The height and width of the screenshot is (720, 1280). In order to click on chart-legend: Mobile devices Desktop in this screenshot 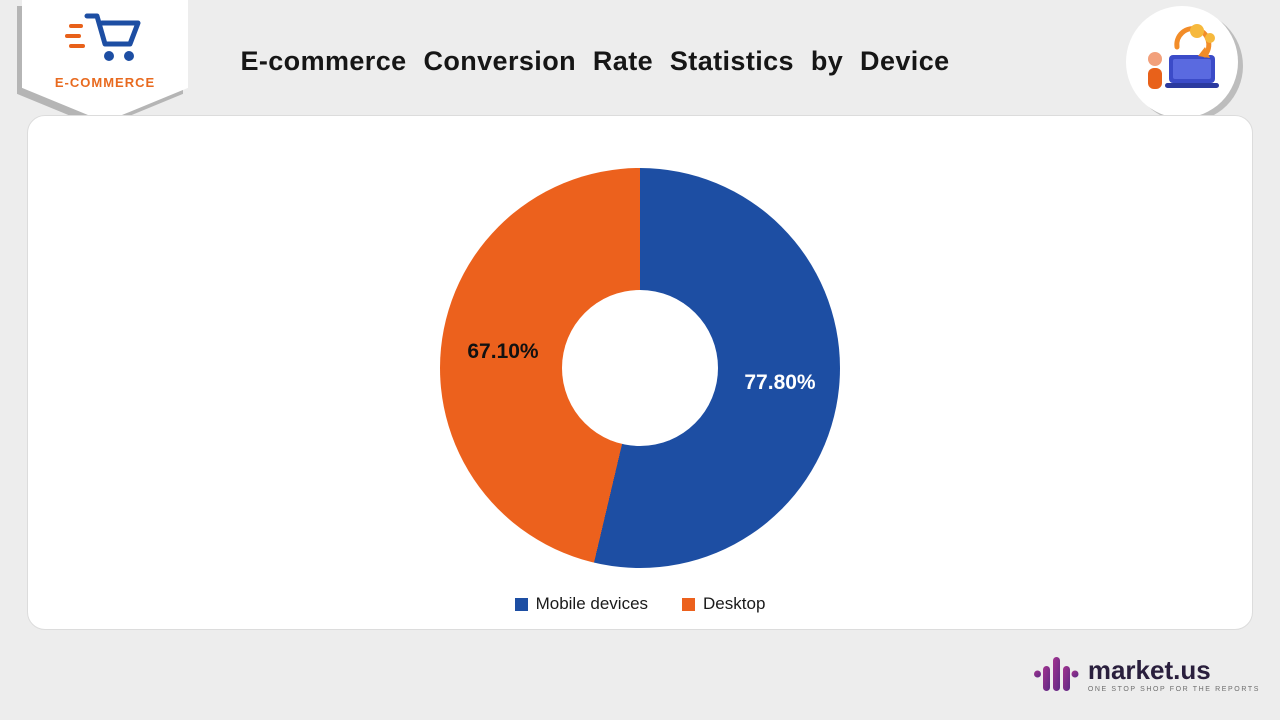, I will do `click(640, 604)`.